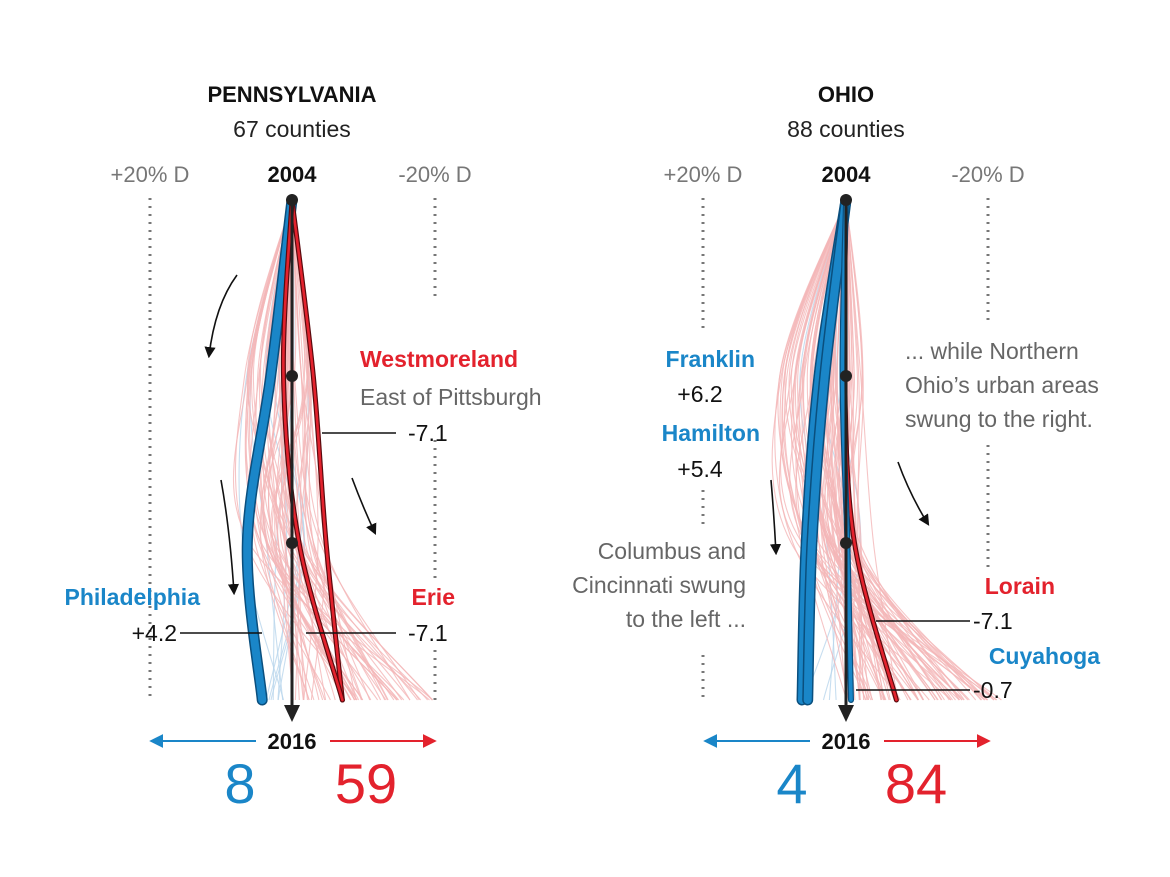 This screenshot has width=1170, height=877. Describe the element at coordinates (292, 129) in the screenshot. I see `pa-subtitle: 67 counties` at that location.